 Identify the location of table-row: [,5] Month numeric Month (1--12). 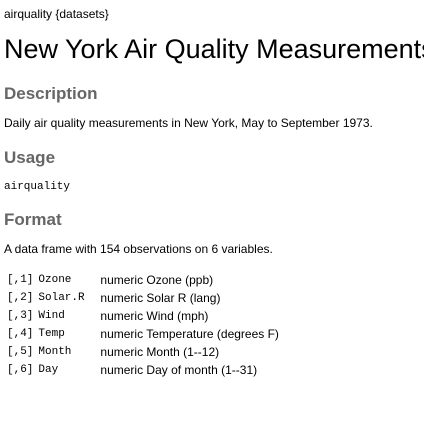
(143, 352).